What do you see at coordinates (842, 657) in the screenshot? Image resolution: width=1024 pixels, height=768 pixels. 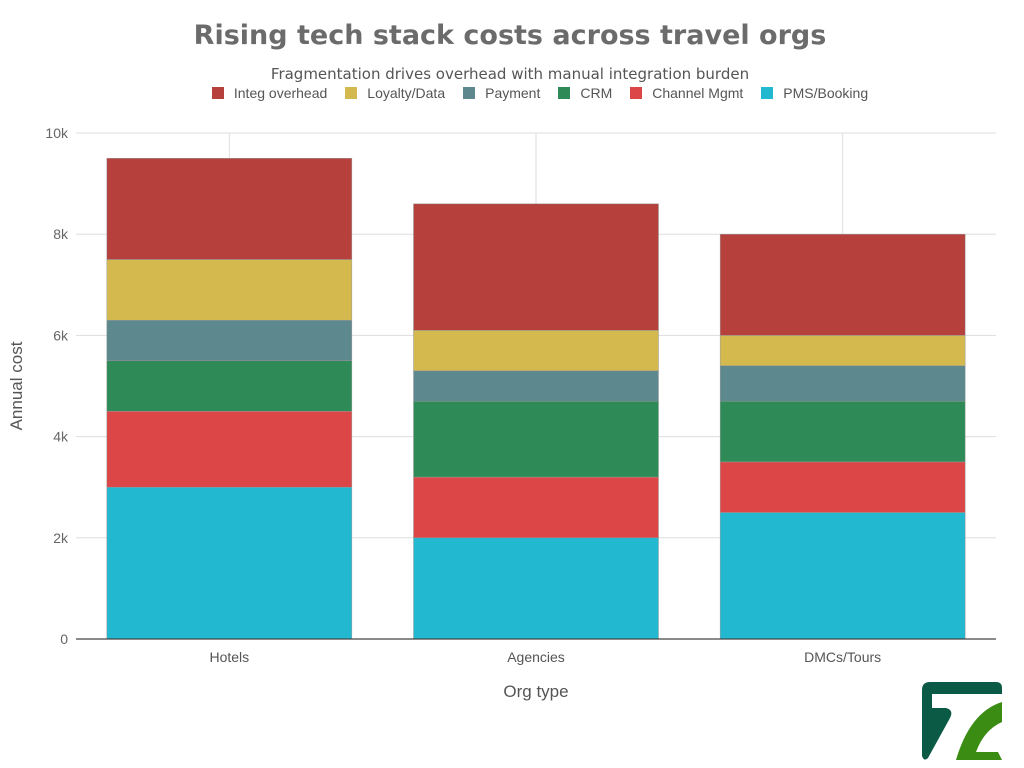 I see `x-tick-label: DMCs/Tours` at bounding box center [842, 657].